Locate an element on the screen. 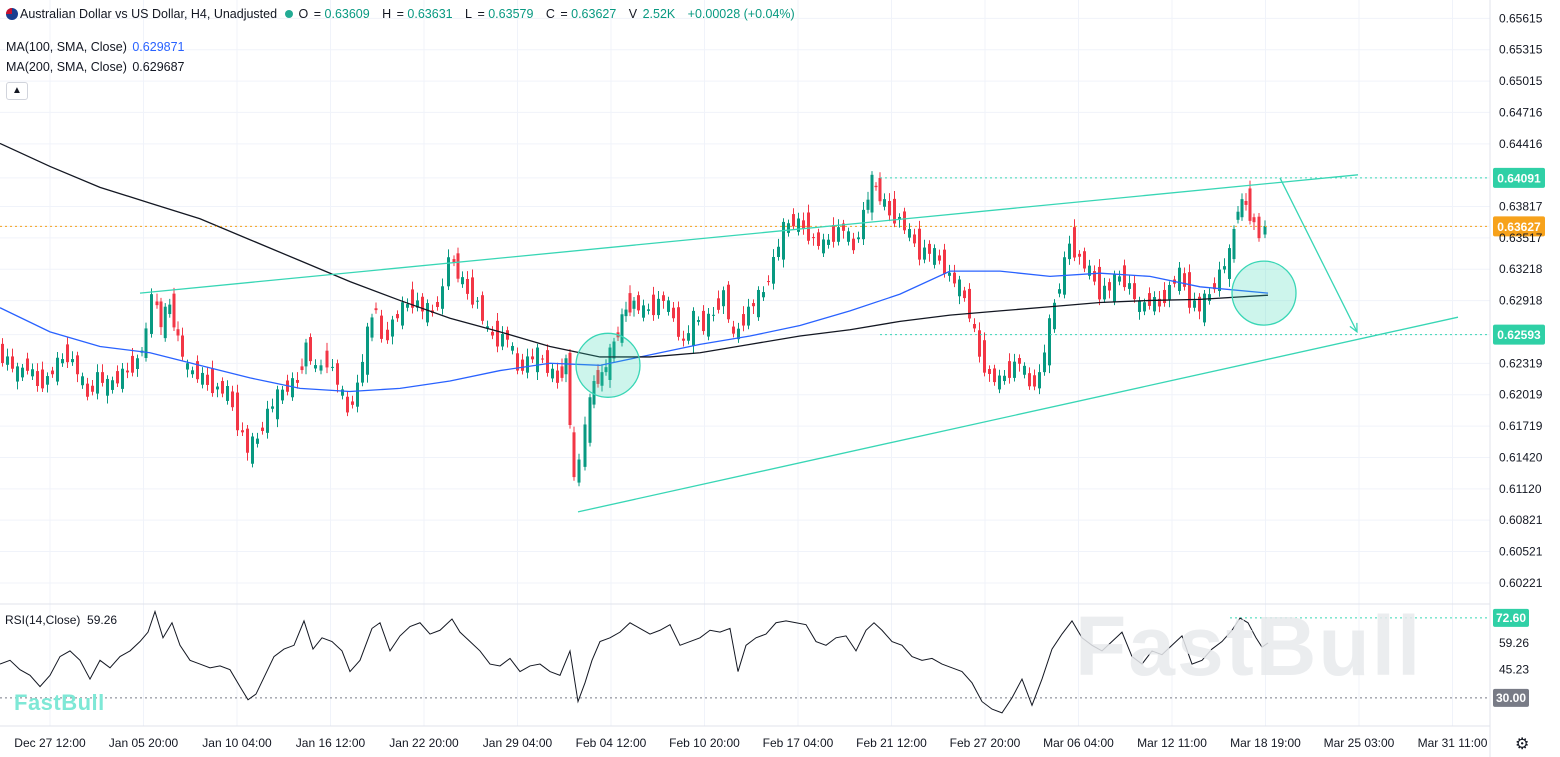 The width and height of the screenshot is (1560, 757). rsi-line is located at coordinates (634, 661).